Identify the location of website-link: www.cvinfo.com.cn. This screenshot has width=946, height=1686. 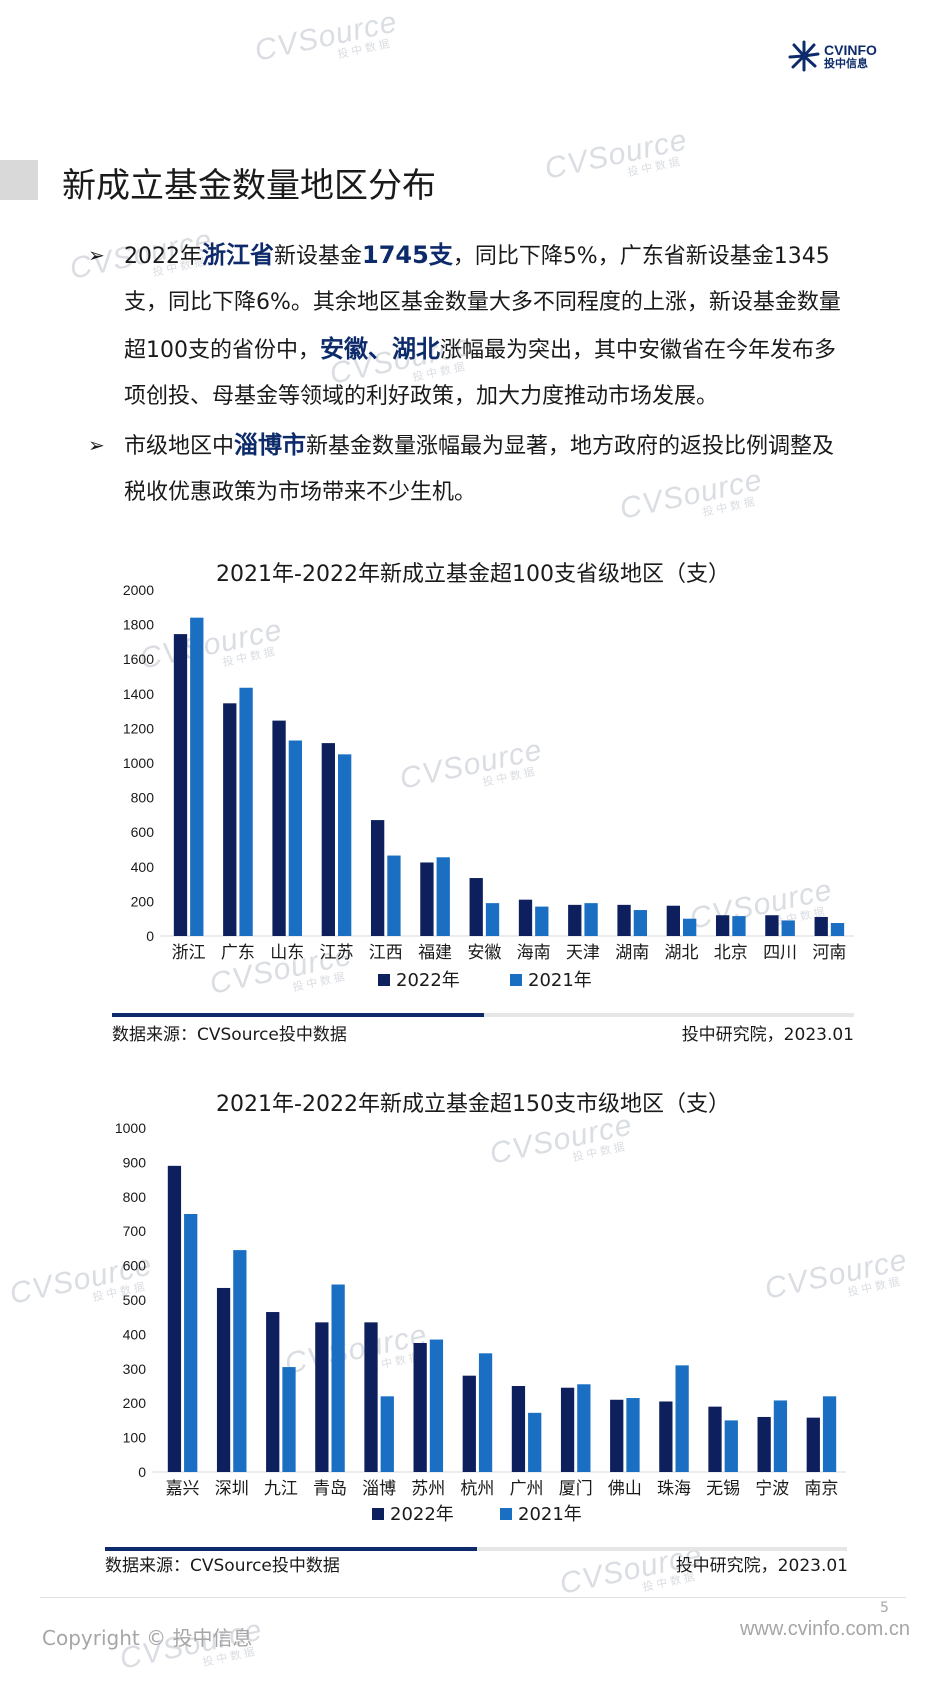
(824, 1629).